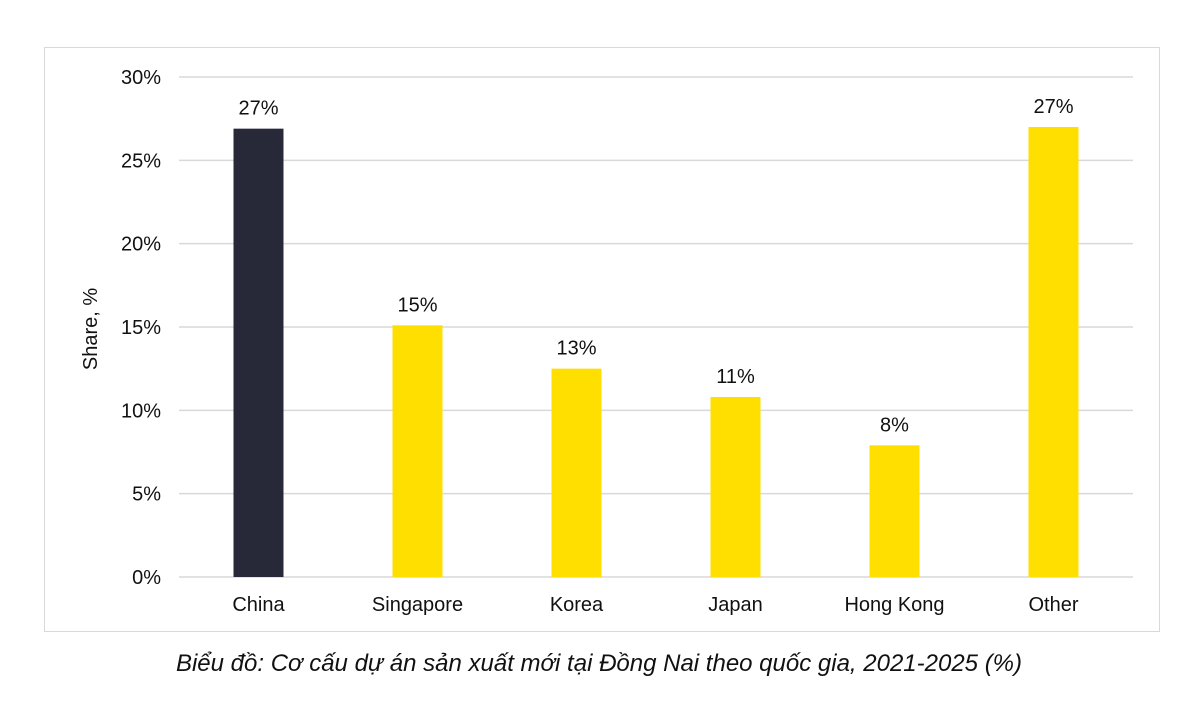 The height and width of the screenshot is (704, 1198). I want to click on y-tick-label: 5%, so click(146, 495).